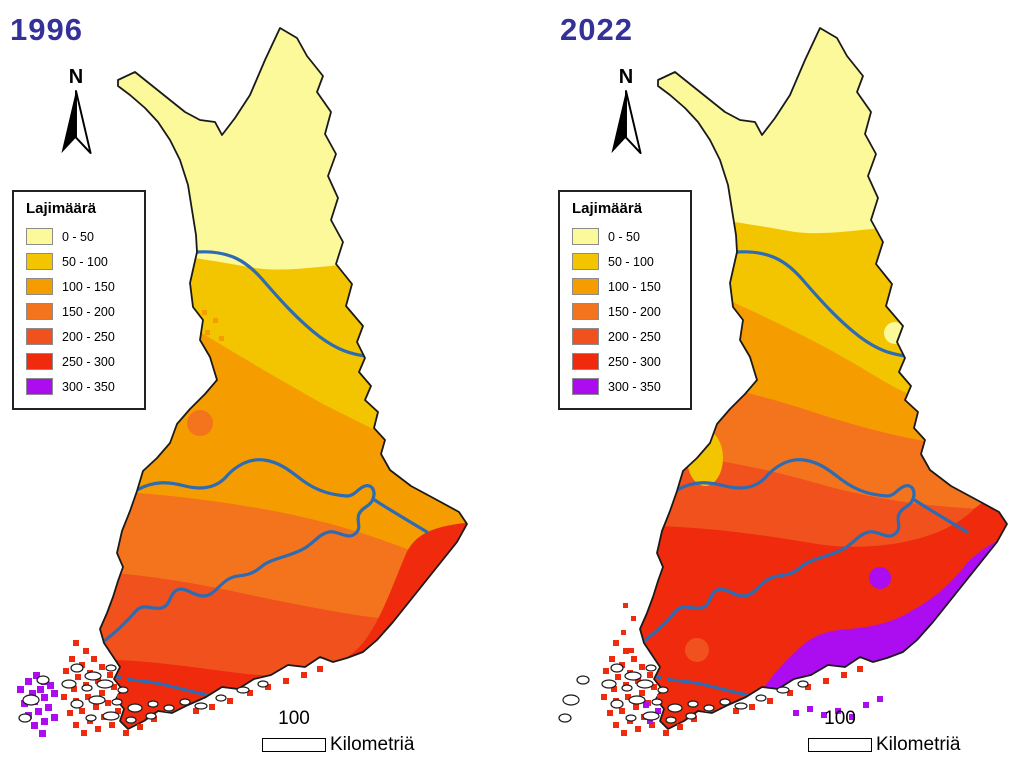  Describe the element at coordinates (46, 29) in the screenshot. I see `page-title: 1996` at that location.